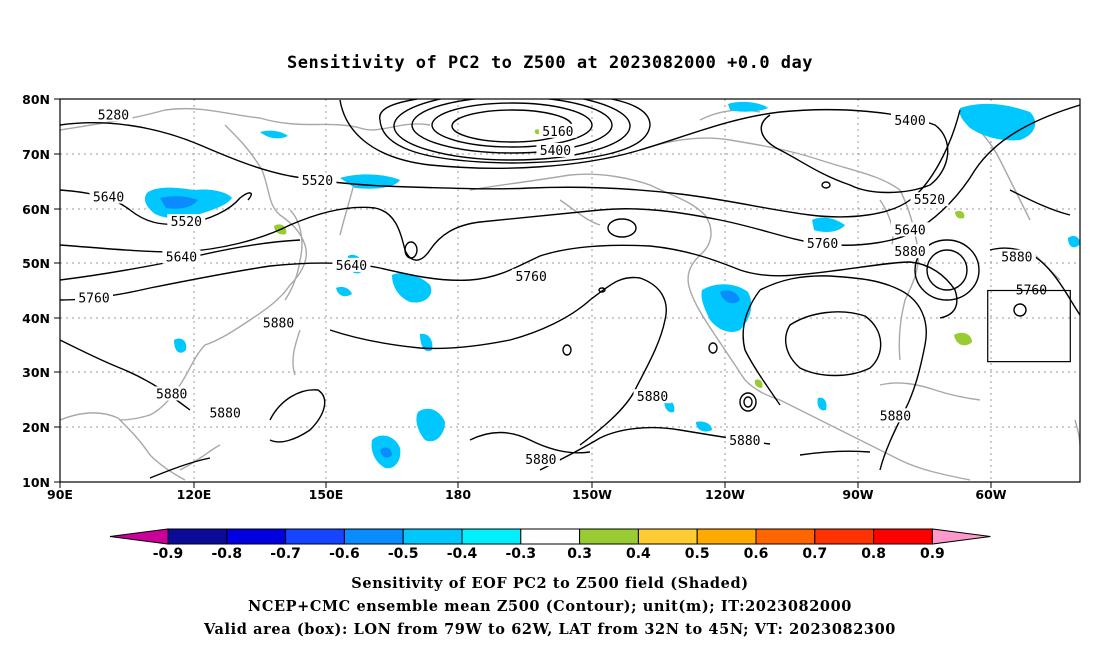 This screenshot has height=650, width=1100. I want to click on colorbar-tick-label: 0.7, so click(814, 554).